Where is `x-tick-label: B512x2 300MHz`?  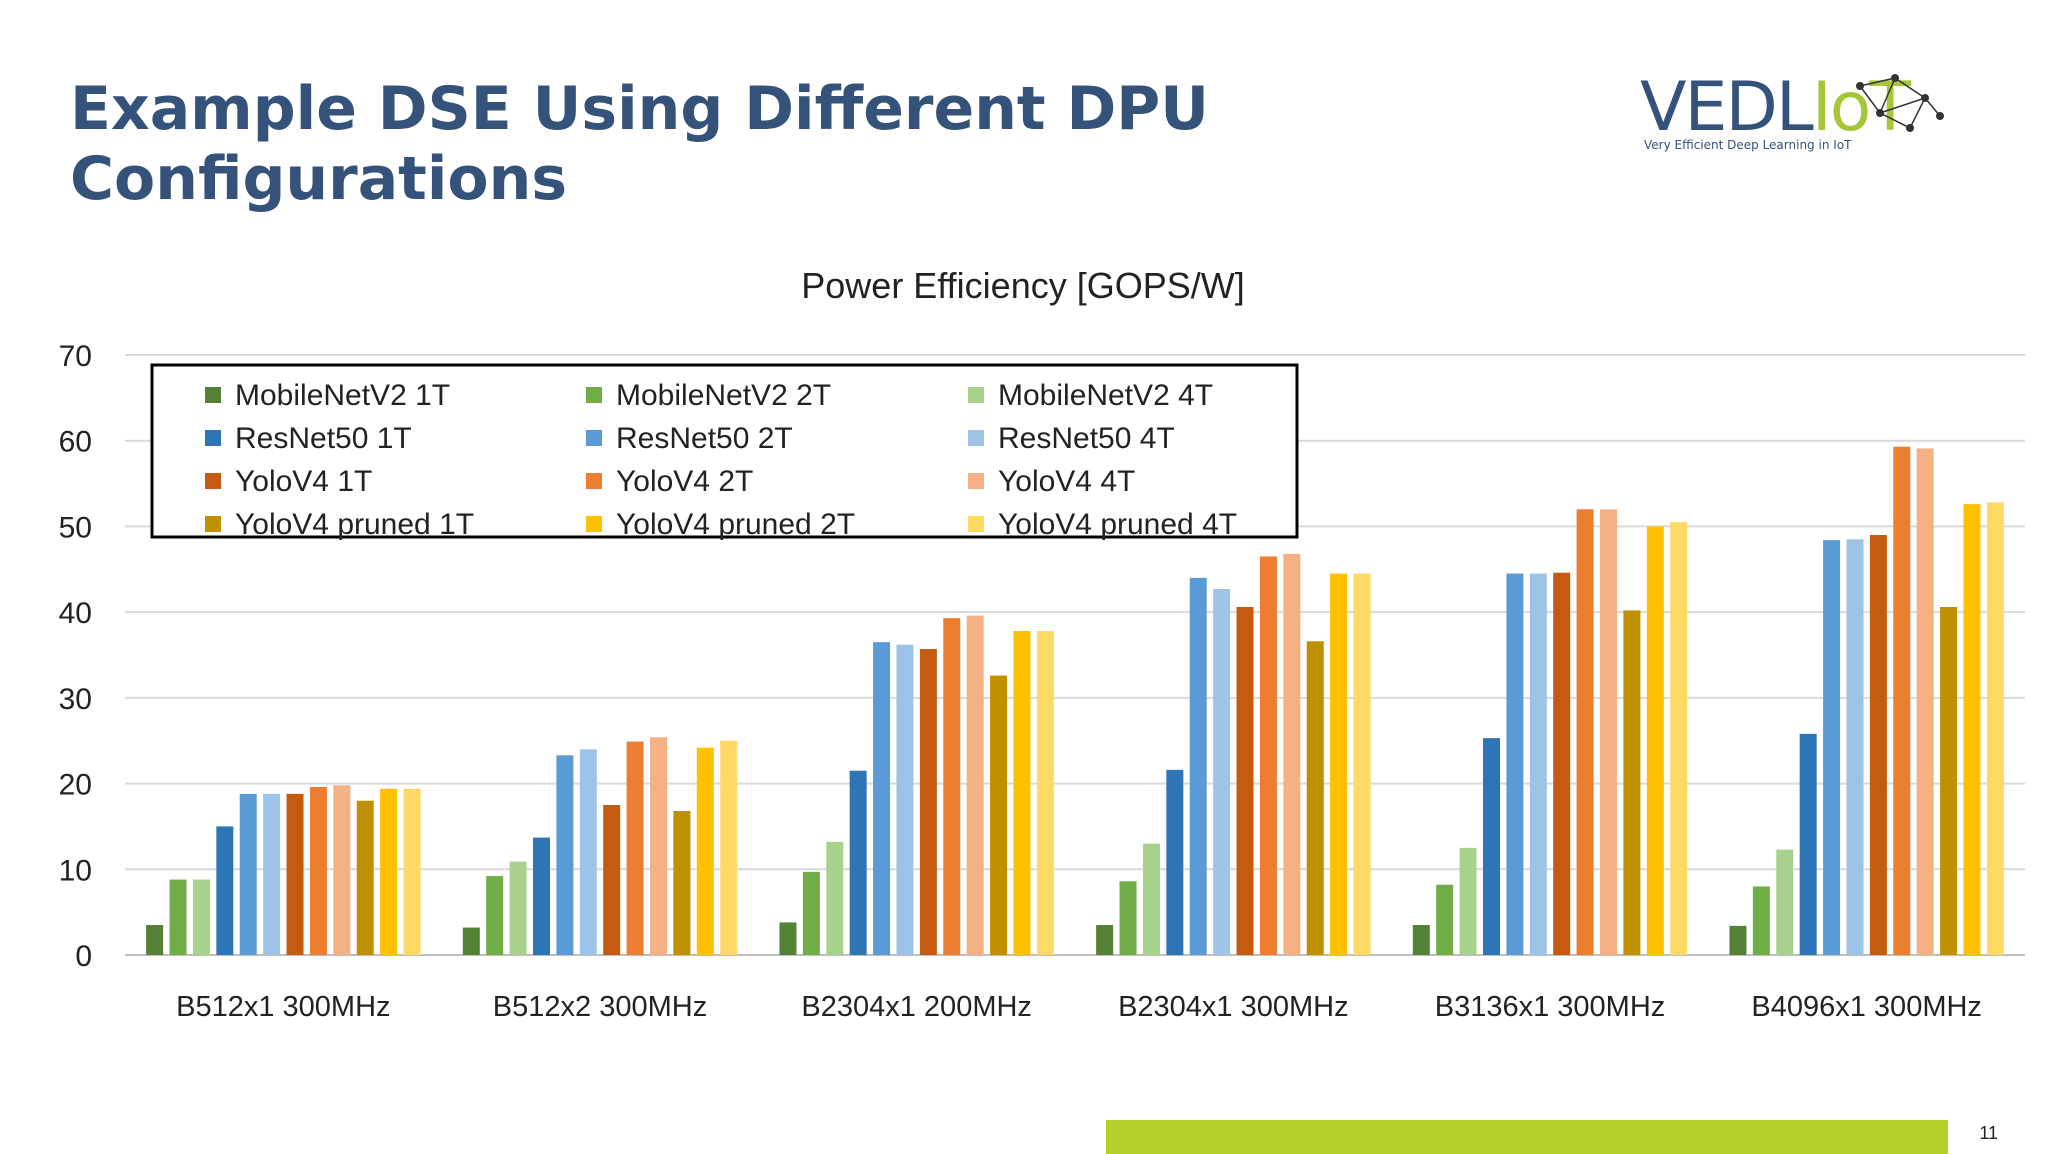
x-tick-label: B512x2 300MHz is located at coordinates (600, 1007).